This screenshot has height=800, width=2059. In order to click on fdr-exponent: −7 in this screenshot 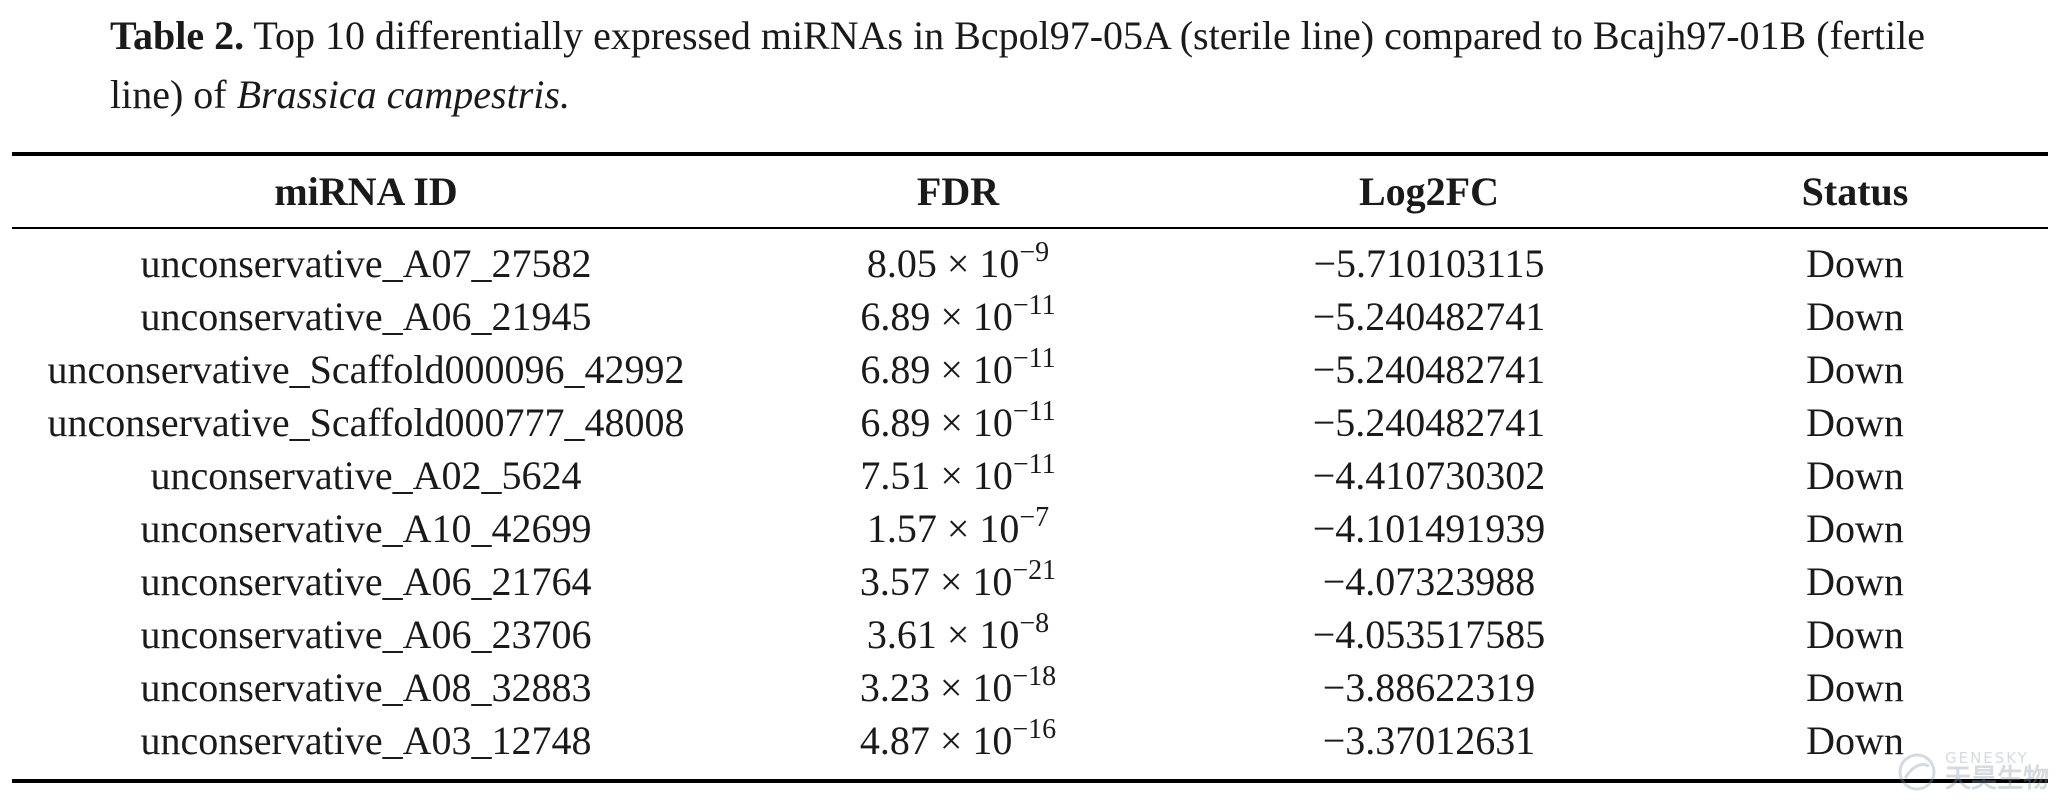, I will do `click(1034, 517)`.